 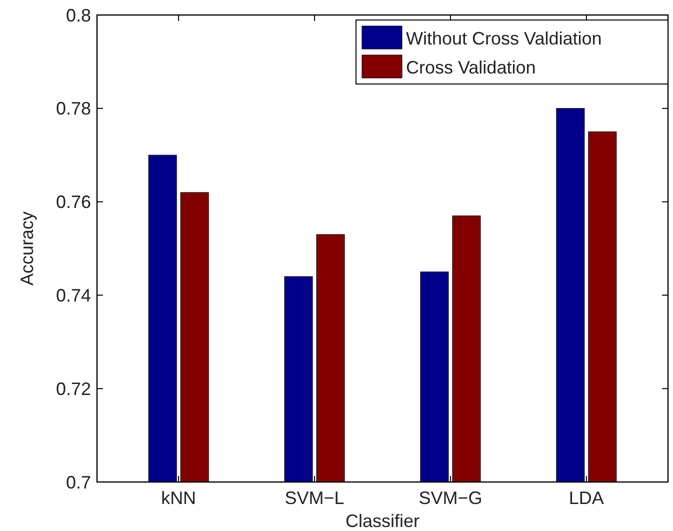 What do you see at coordinates (73, 108) in the screenshot?
I see `y-tick-label: 0.78` at bounding box center [73, 108].